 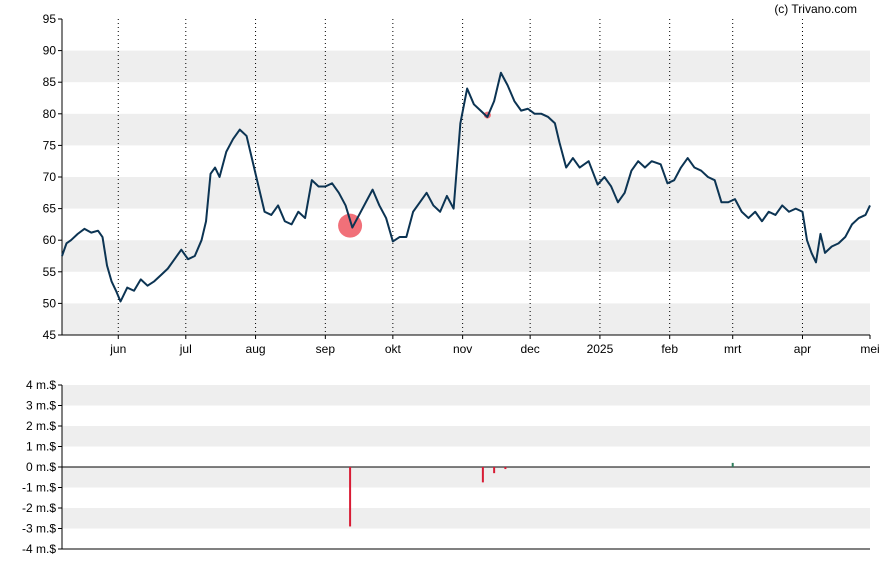 What do you see at coordinates (39, 529) in the screenshot?
I see `volume-y-tick-label: -3 m.$` at bounding box center [39, 529].